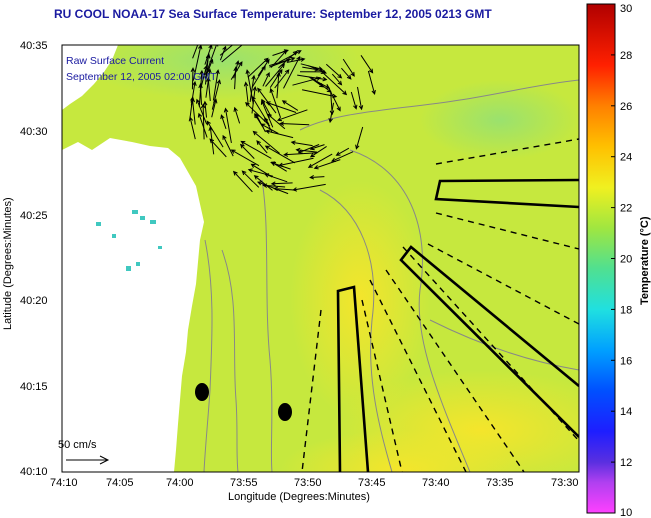  What do you see at coordinates (115, 61) in the screenshot?
I see `inset-line-1: Raw Surface Current` at bounding box center [115, 61].